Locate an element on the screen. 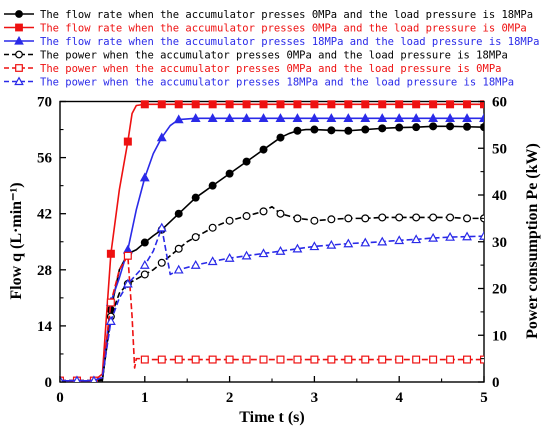  y-left-tick-label: 42 is located at coordinates (44, 215).